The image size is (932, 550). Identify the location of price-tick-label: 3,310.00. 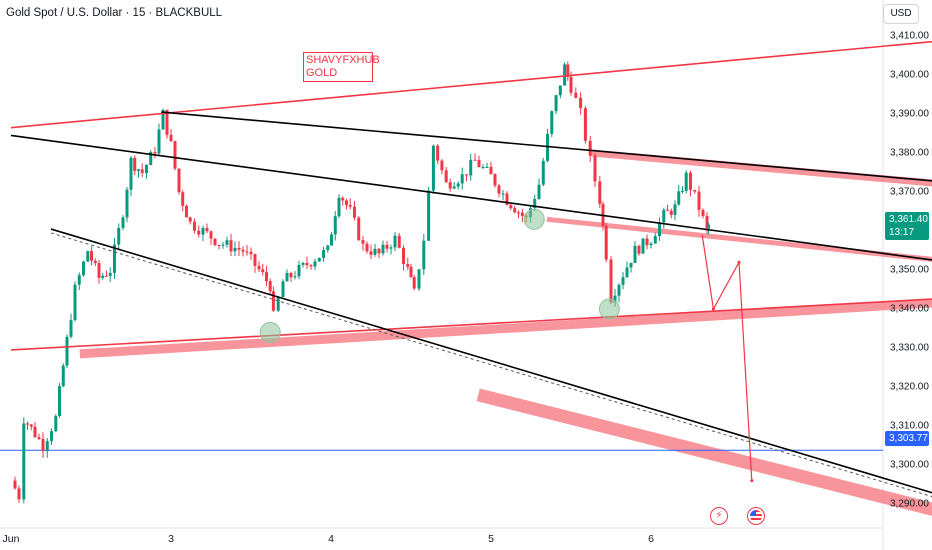
(909, 426).